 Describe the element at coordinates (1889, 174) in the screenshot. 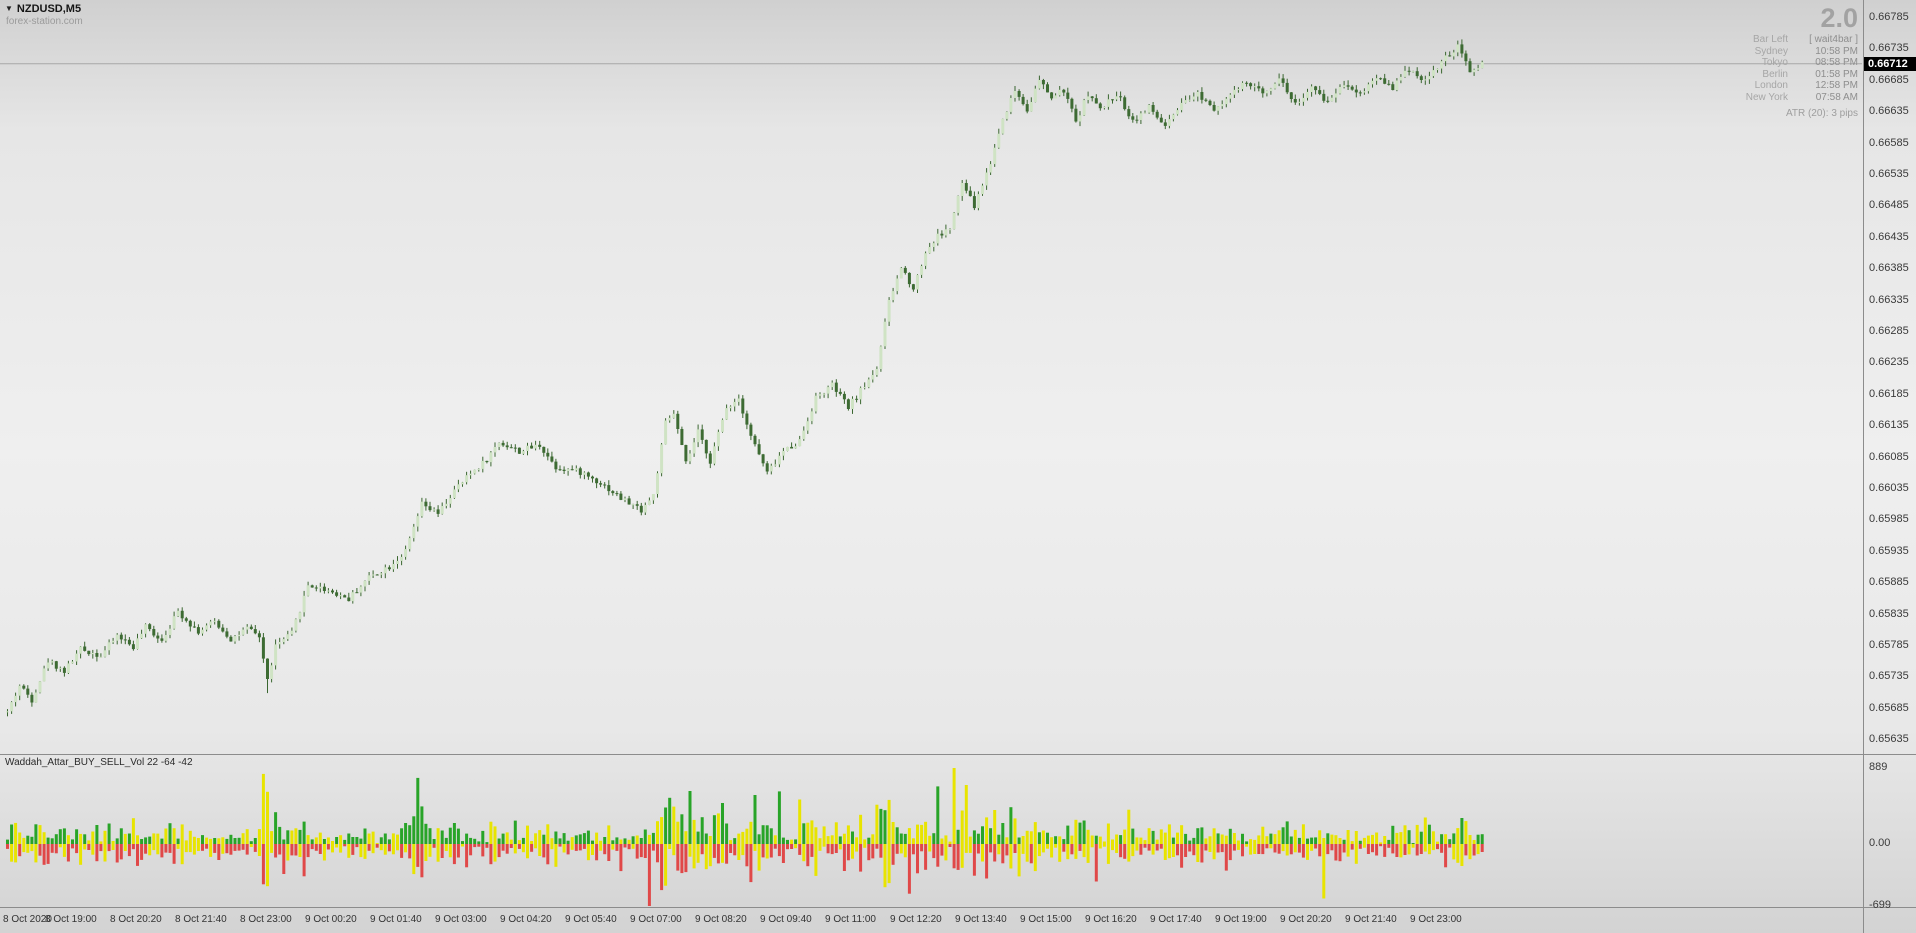

I see `price-axis-tick: 0.66535` at that location.